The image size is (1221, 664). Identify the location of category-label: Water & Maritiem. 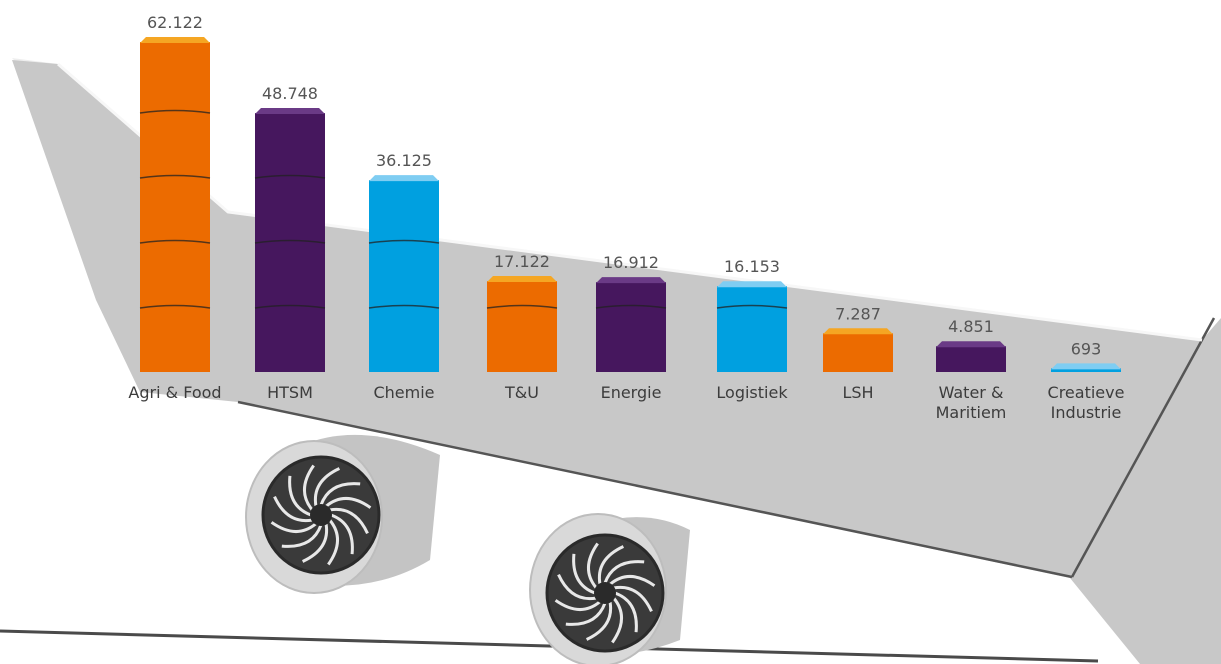
(971, 402).